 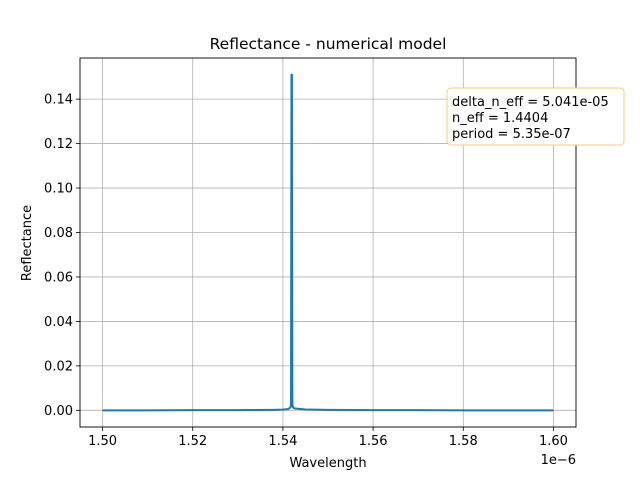 What do you see at coordinates (192, 441) in the screenshot?
I see `x-tick-label: 1.52` at bounding box center [192, 441].